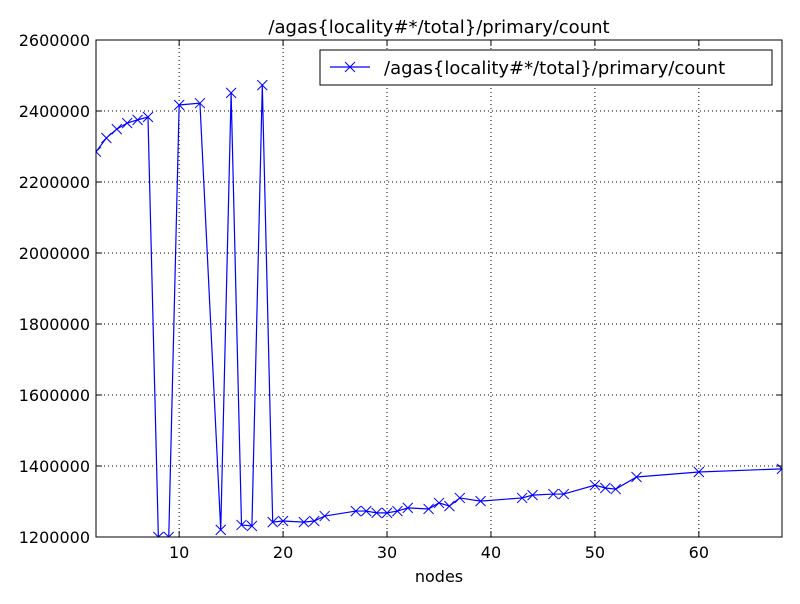 This screenshot has width=800, height=604. Describe the element at coordinates (439, 576) in the screenshot. I see `x-axis-label: nodes` at that location.